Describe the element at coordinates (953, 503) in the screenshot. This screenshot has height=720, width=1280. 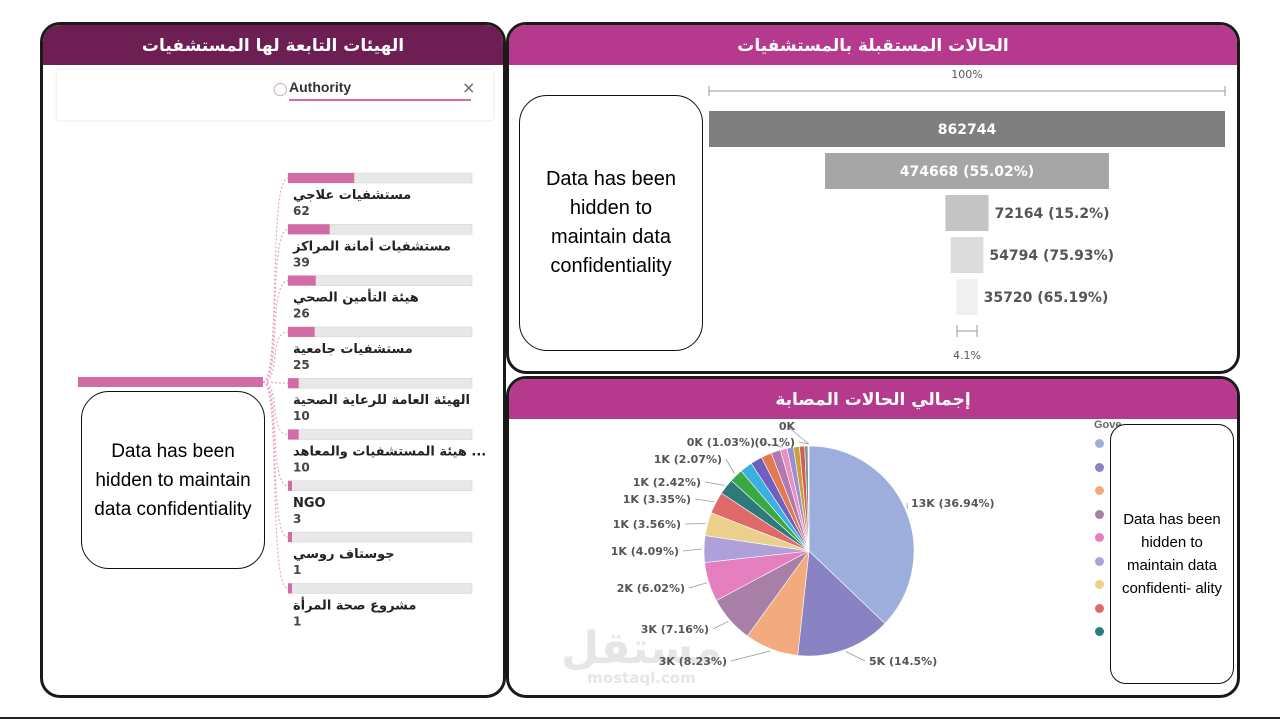
I see `pie-slice-label: 13K (36.94%)` at that location.